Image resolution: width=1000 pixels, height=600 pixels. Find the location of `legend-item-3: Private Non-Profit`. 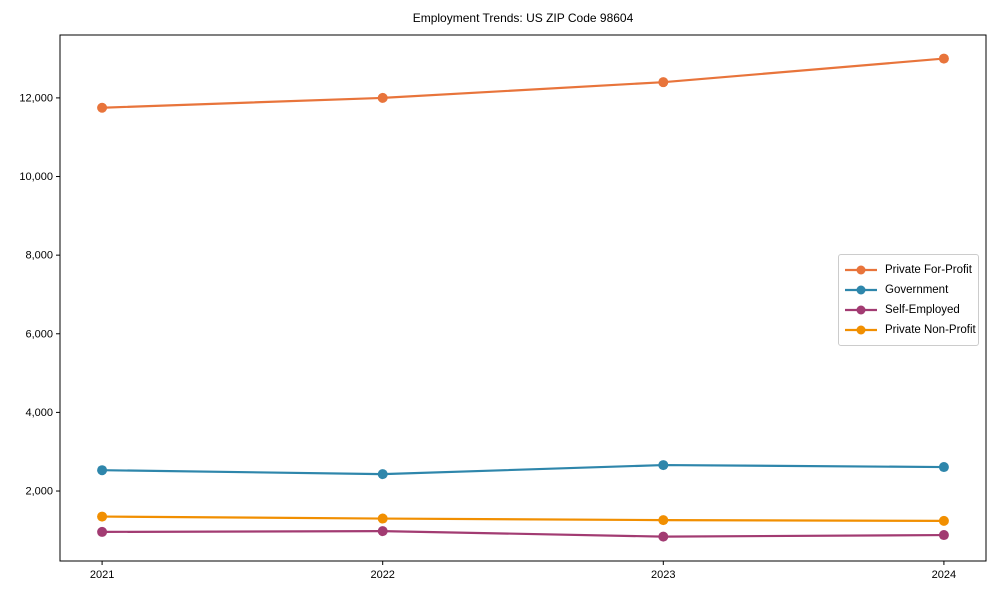

legend-item-3: Private Non-Profit is located at coordinates (909, 330).